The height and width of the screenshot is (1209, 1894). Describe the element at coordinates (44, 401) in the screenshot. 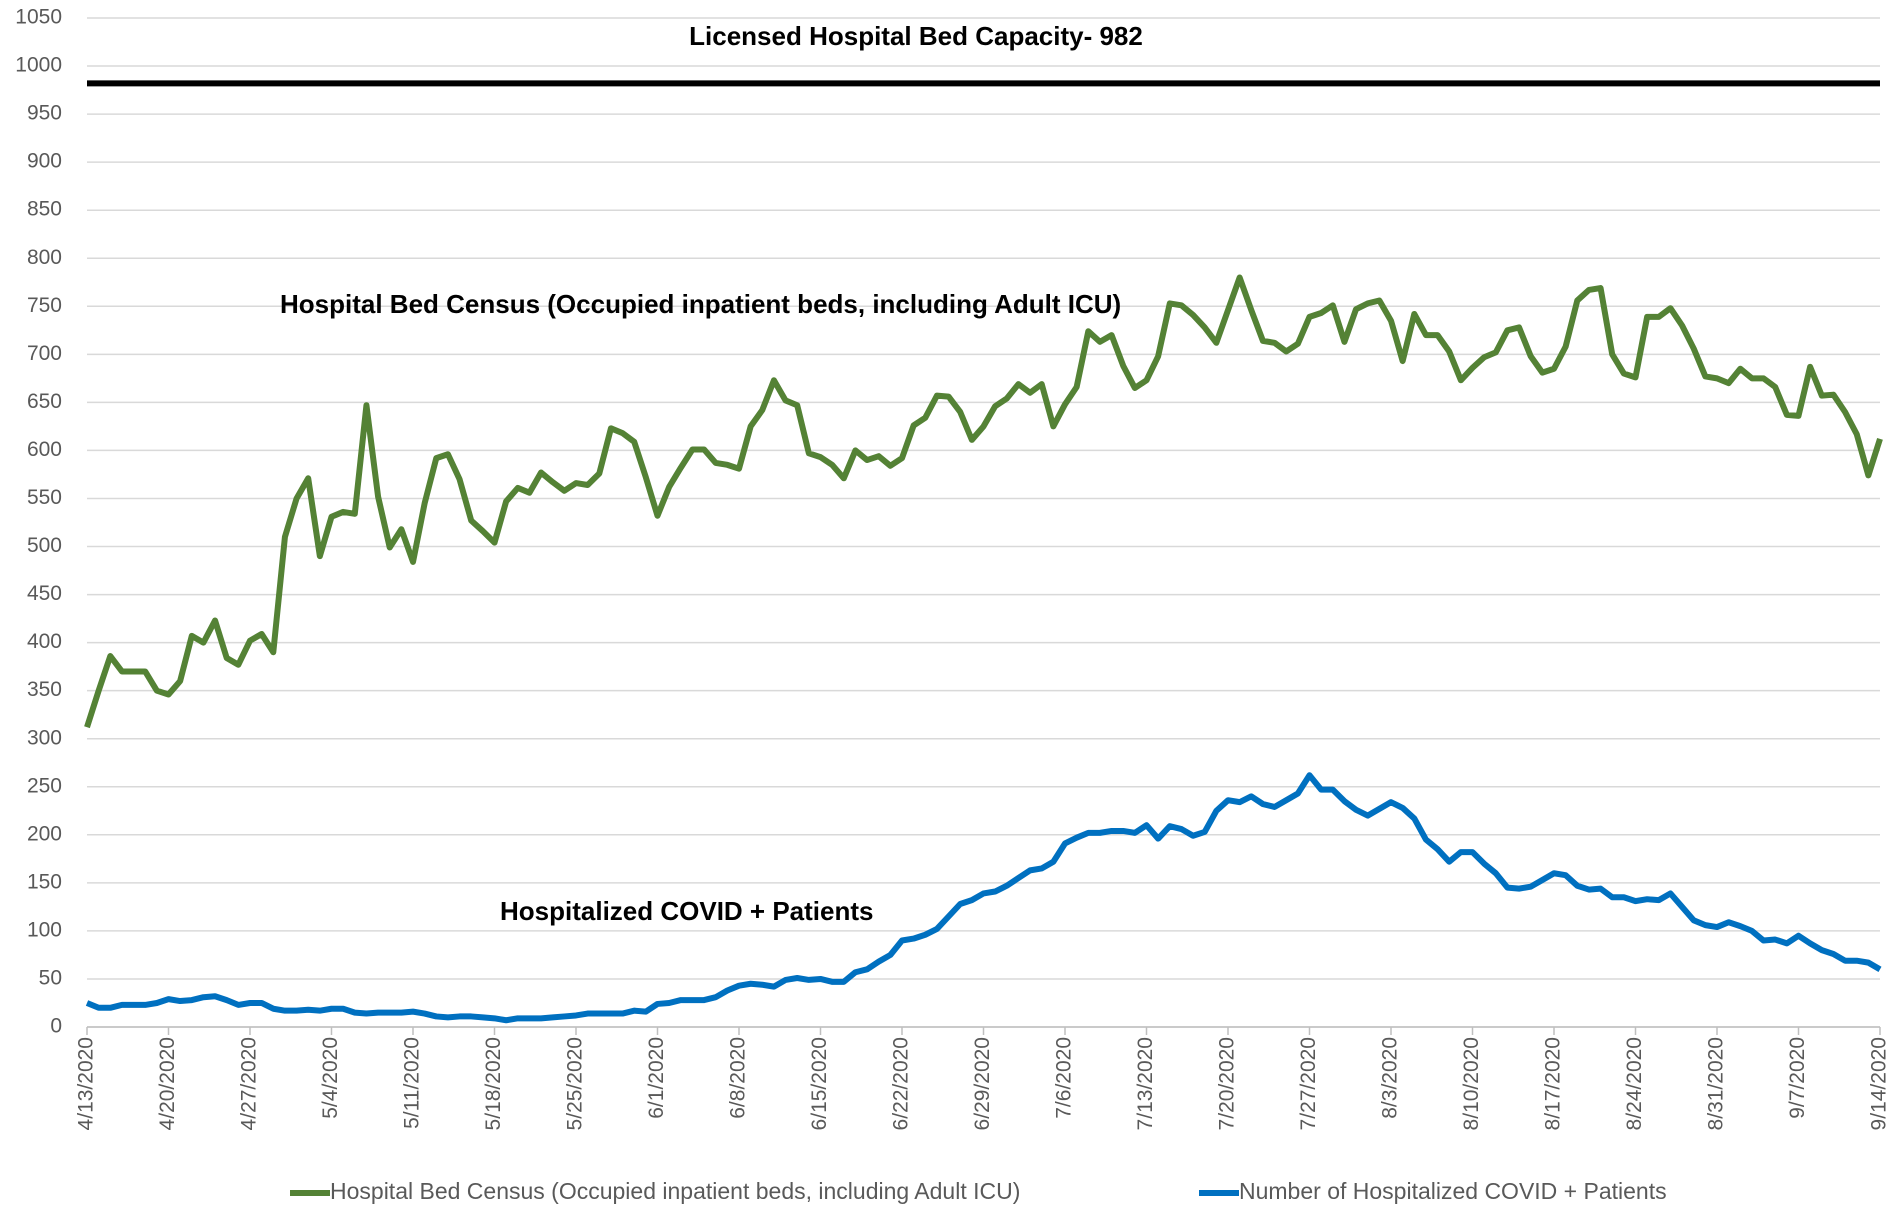

I see `y-tick-label: 650` at that location.